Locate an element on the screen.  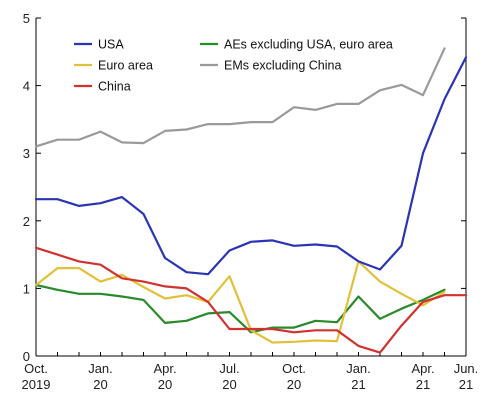
y-tick-label: 1 is located at coordinates (26, 288).